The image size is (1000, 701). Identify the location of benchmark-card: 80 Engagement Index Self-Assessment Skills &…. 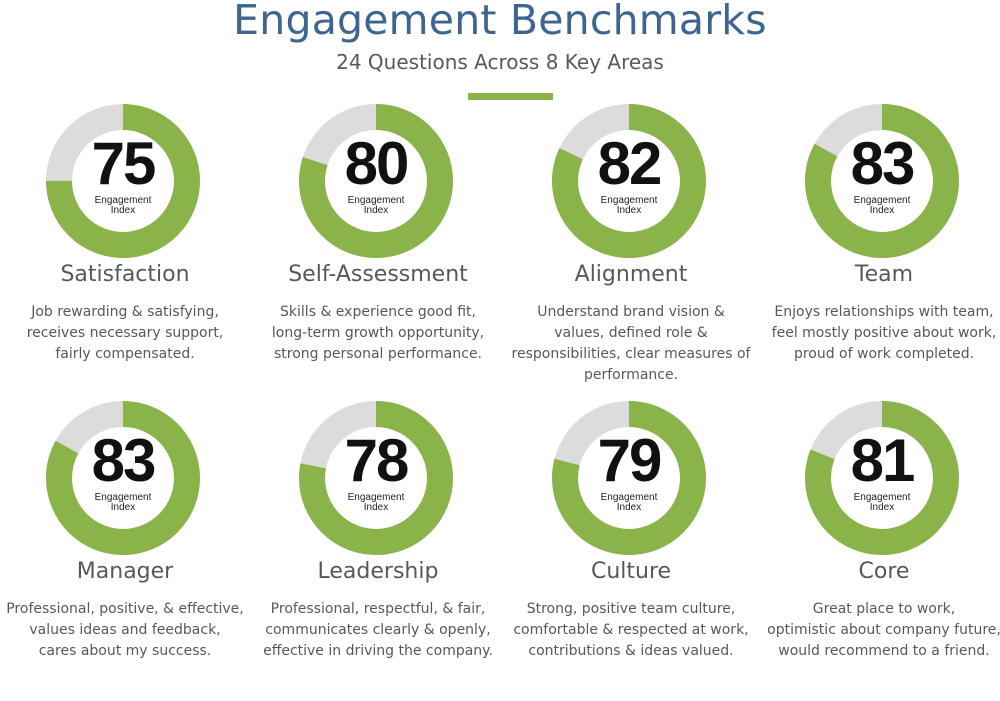
(378, 254).